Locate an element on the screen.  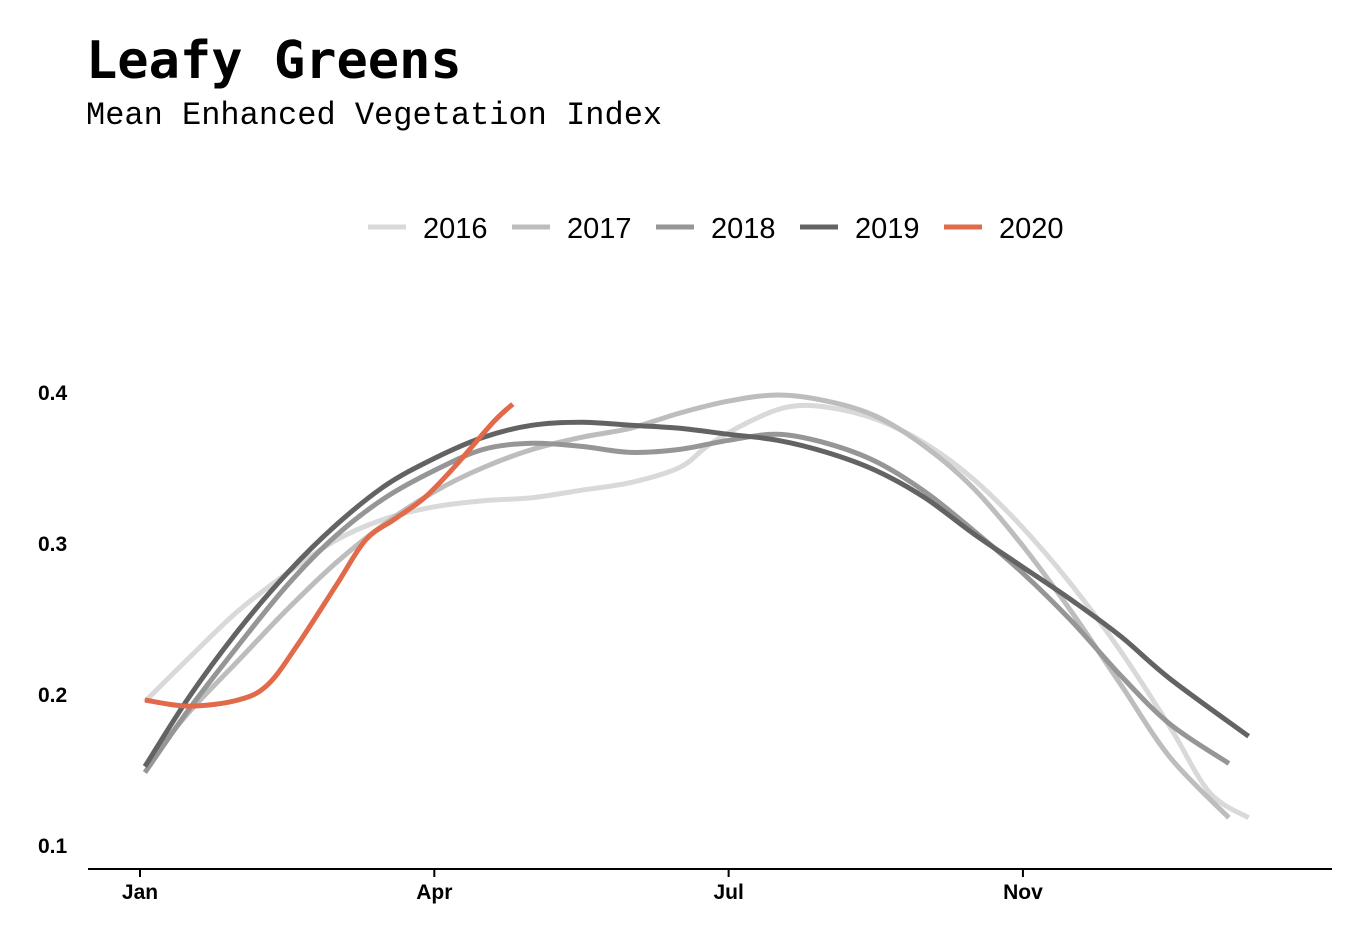
legend-item-2016: 2016 is located at coordinates (428, 229).